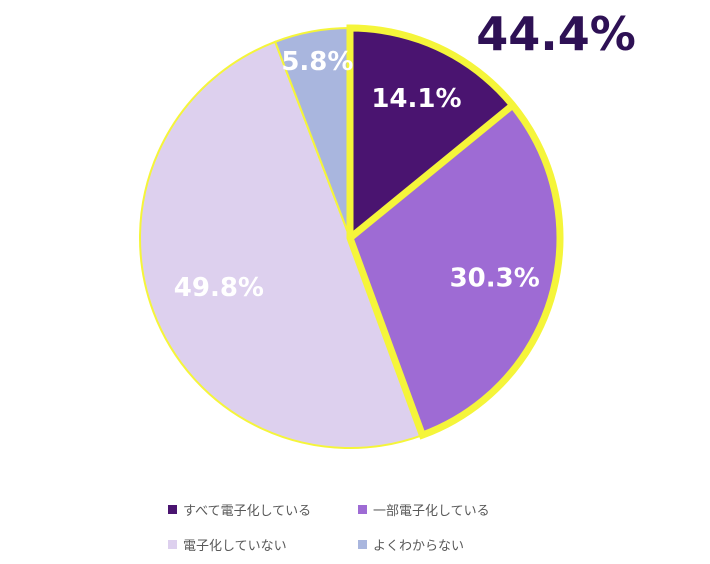 The height and width of the screenshot is (564, 710). What do you see at coordinates (317, 62) in the screenshot?
I see `slice-data-label: 5.8%` at bounding box center [317, 62].